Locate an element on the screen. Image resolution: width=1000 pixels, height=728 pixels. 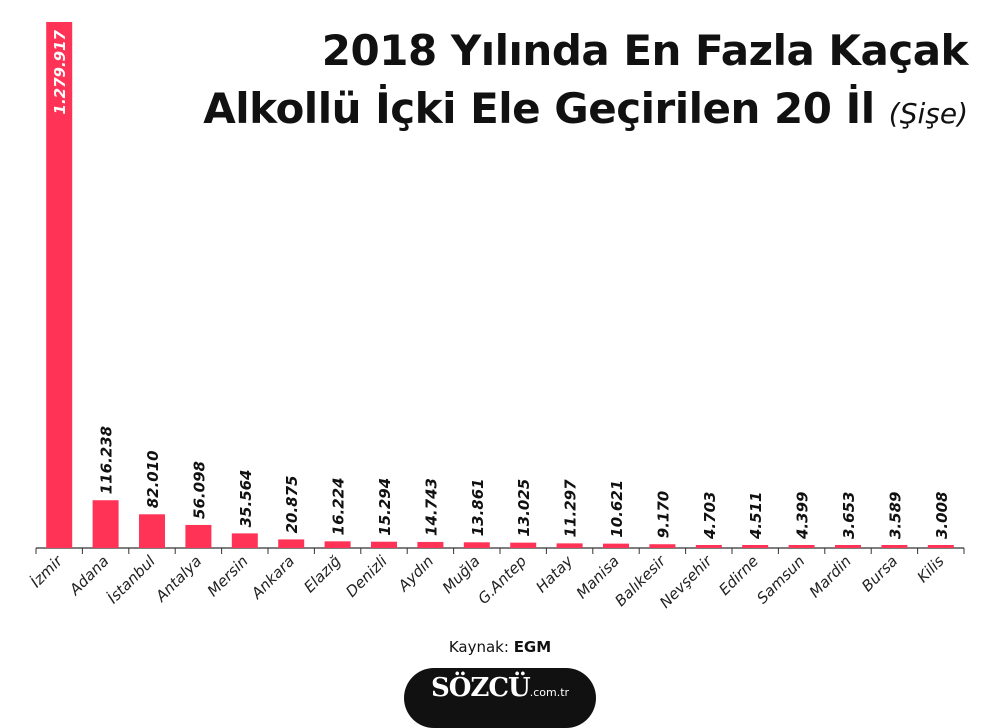
data-label: 9.170 is located at coordinates (663, 514).